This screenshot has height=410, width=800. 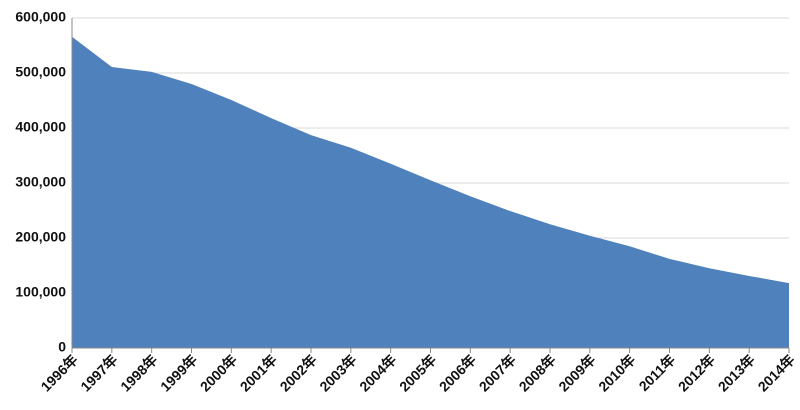 What do you see at coordinates (736, 372) in the screenshot?
I see `x-tick-label: 2013年` at bounding box center [736, 372].